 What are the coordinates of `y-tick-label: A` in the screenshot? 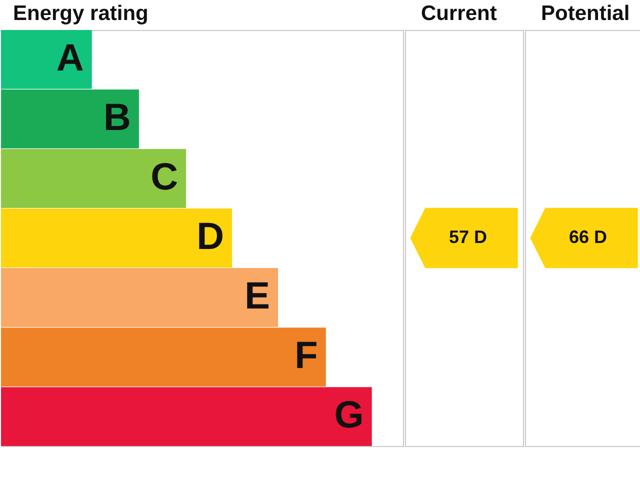 It's located at (70, 58).